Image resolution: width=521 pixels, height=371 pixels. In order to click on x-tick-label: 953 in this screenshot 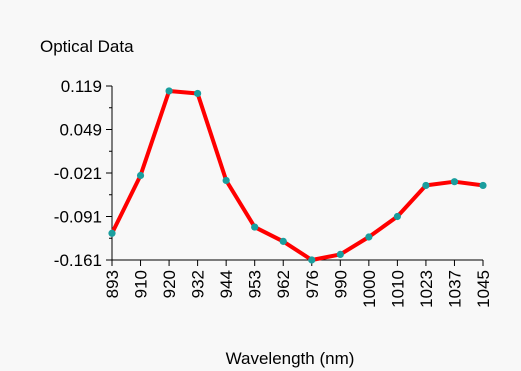, I will do `click(255, 284)`.